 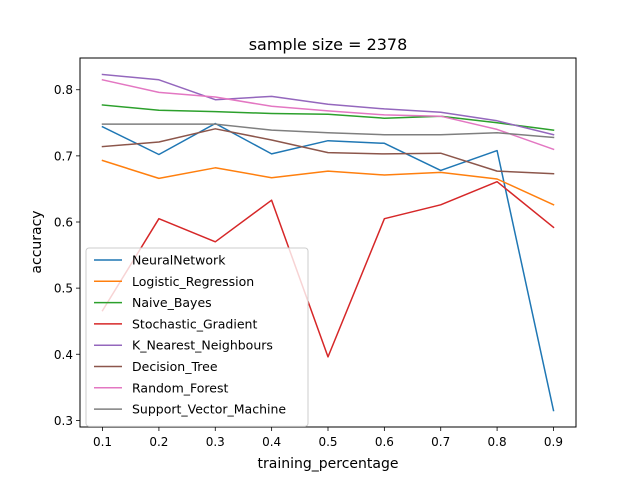 I want to click on x-tick-label: 0.1, so click(x=102, y=442).